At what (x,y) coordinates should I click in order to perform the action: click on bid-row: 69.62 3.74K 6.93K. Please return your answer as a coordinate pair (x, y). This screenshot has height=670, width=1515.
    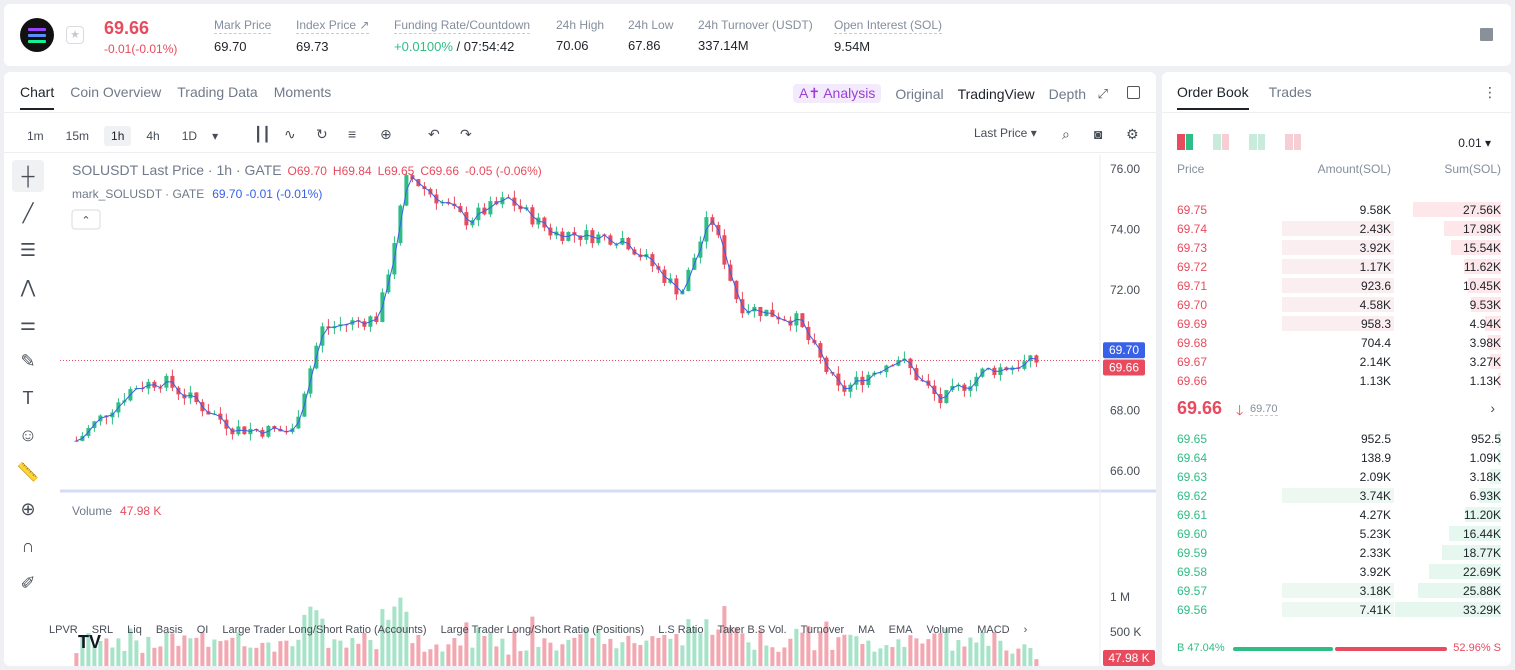
    Looking at the image, I should click on (1339, 495).